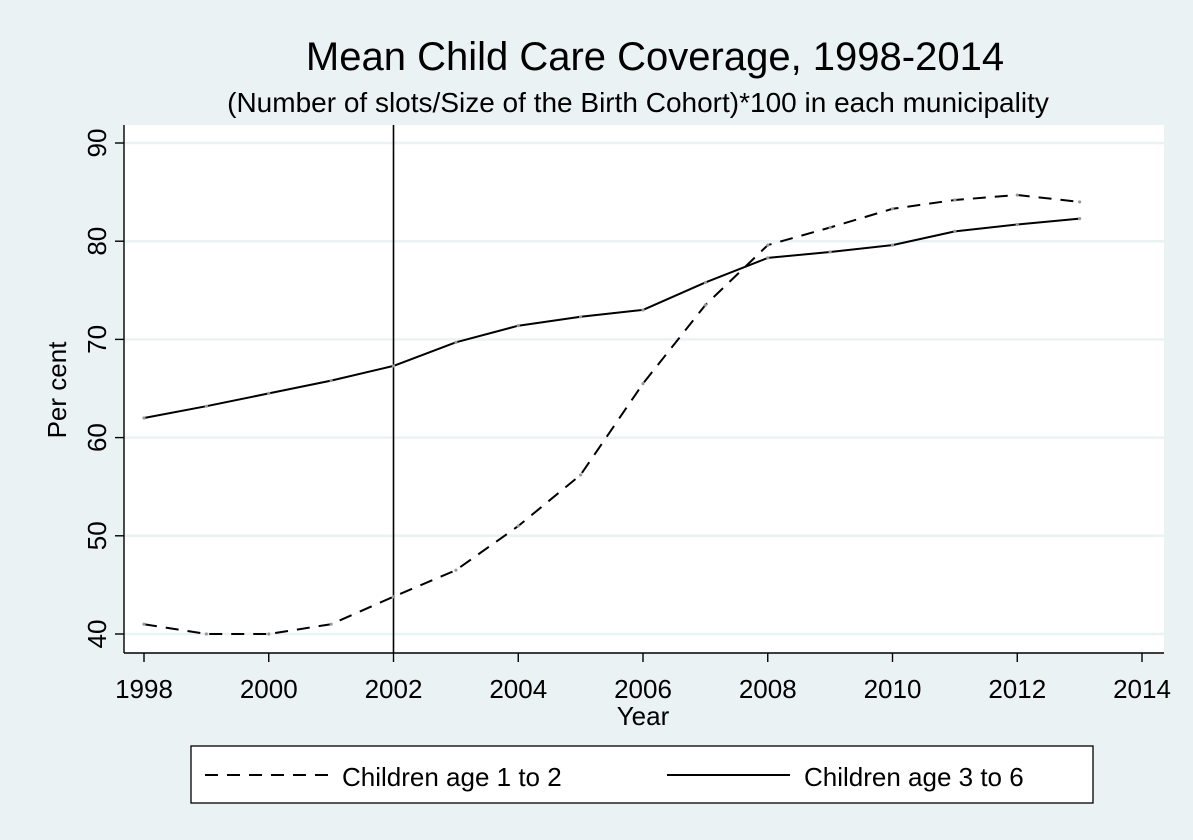  What do you see at coordinates (914, 777) in the screenshot?
I see `legend-label-age-3-6: Children age 3 to 6` at bounding box center [914, 777].